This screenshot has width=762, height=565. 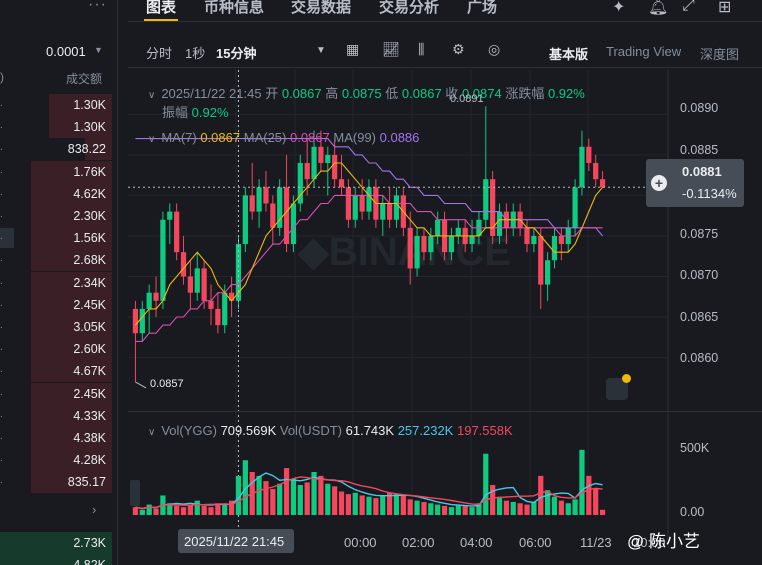 What do you see at coordinates (494, 49) in the screenshot?
I see `drawing-tools-icon: ◎` at bounding box center [494, 49].